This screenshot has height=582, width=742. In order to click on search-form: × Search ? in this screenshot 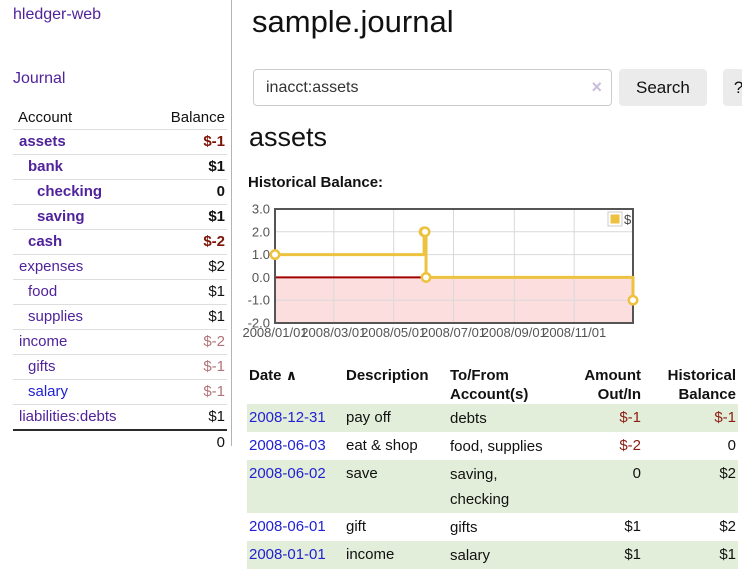, I will do `click(497, 87)`.